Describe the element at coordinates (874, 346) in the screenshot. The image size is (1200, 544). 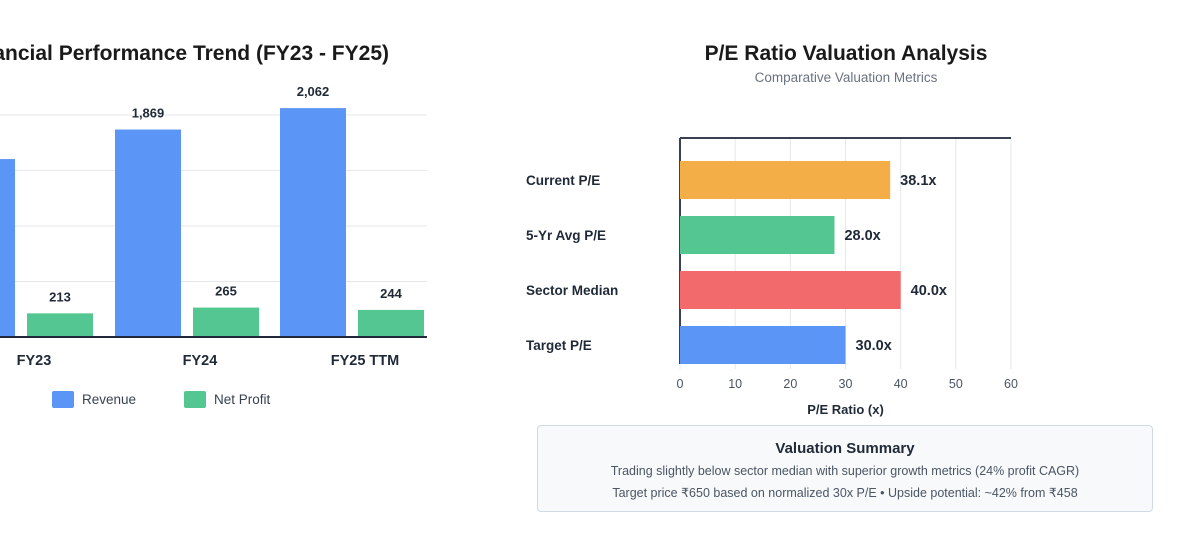
I see `data-label-target-p-e: 30.0x` at that location.